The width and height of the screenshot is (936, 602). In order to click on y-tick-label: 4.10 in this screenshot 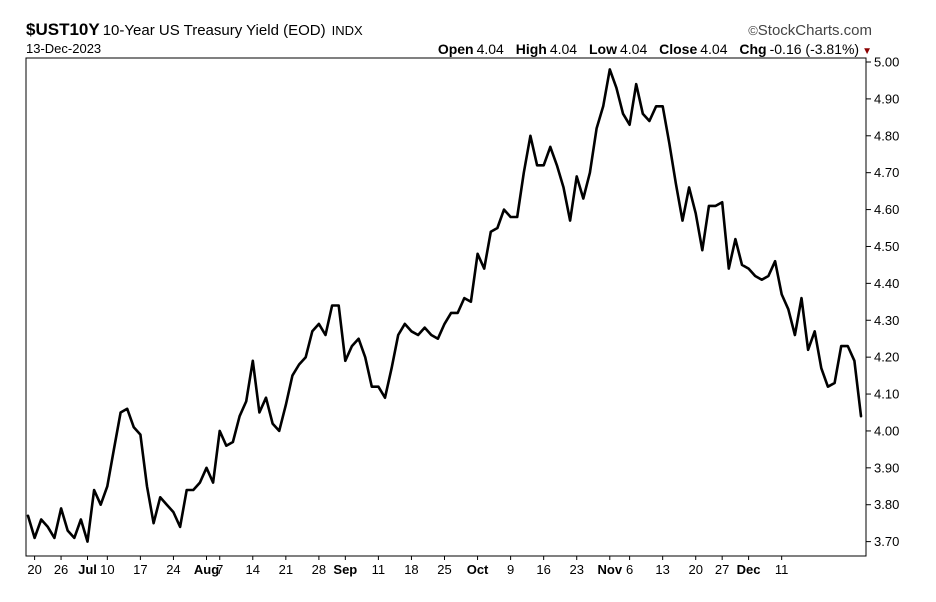, I will do `click(886, 394)`.